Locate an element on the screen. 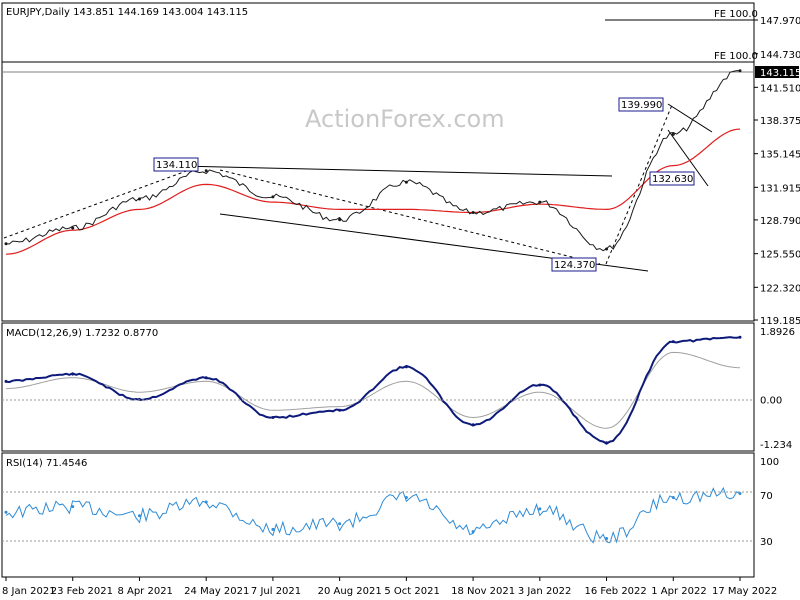 The image size is (800, 600). xtick-label: 3 Jan 2022 is located at coordinates (545, 591).